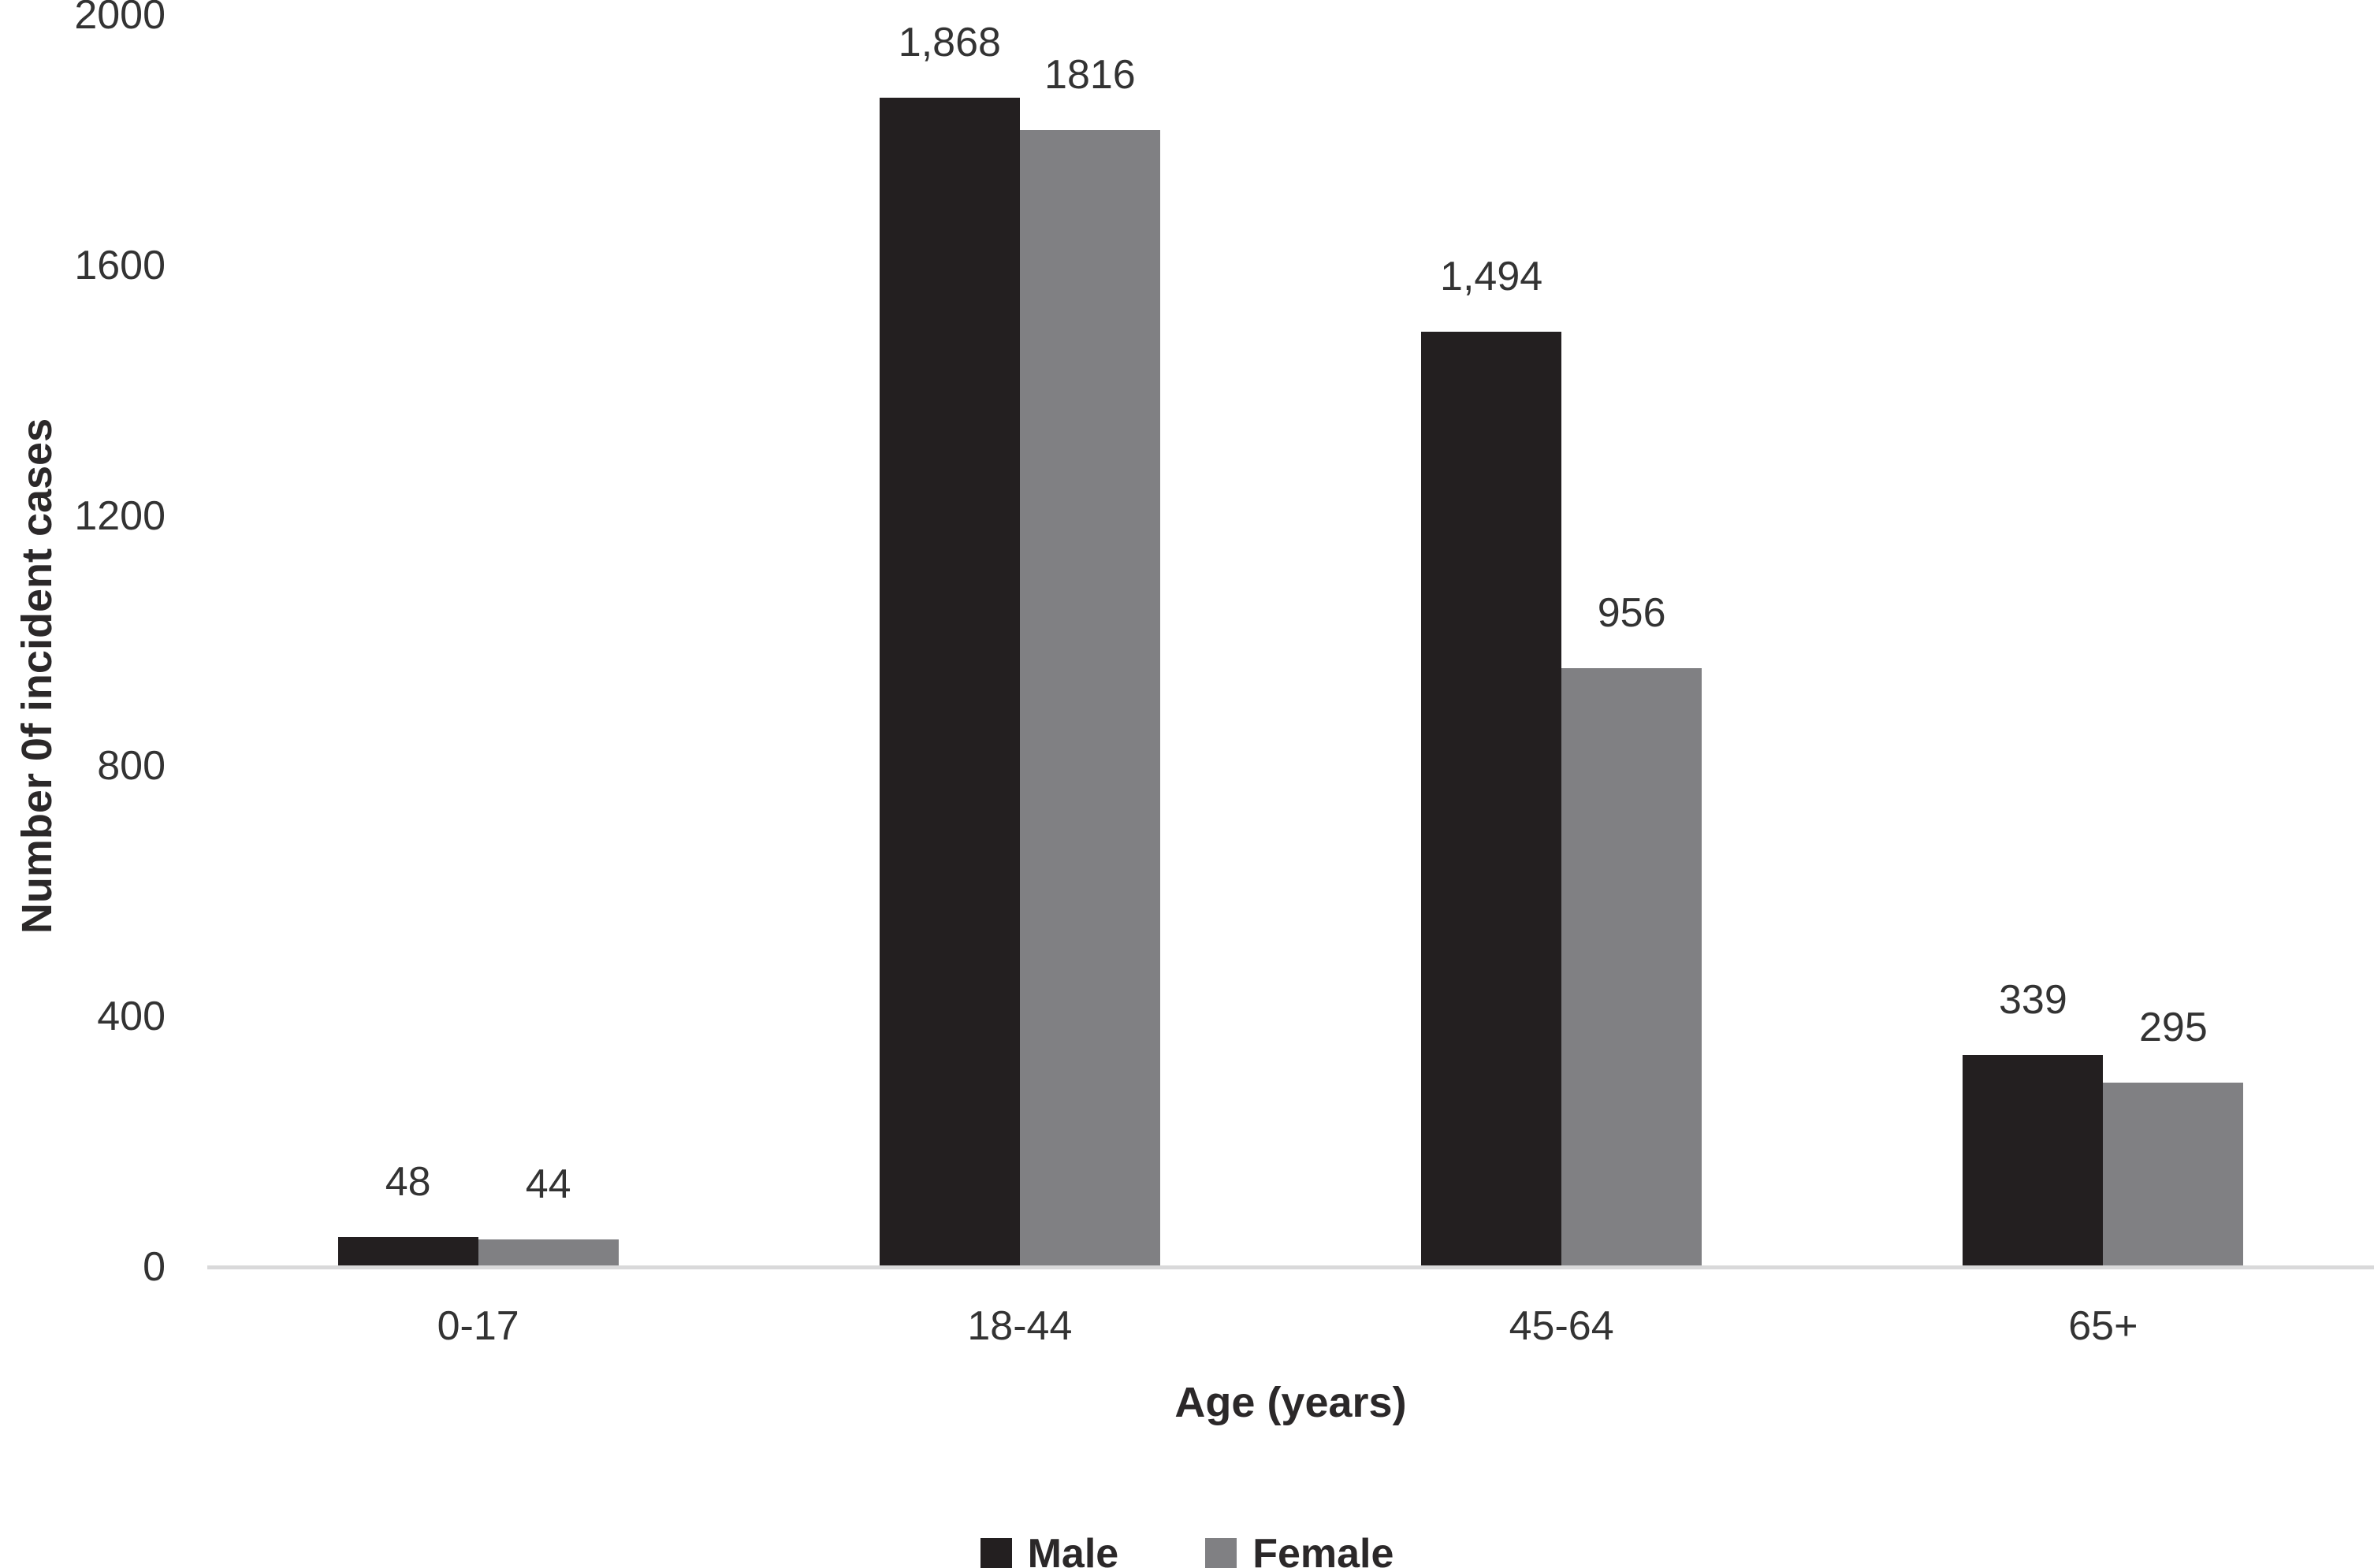  Describe the element at coordinates (1020, 1326) in the screenshot. I see `x-tick-label-18-44: 18-44` at that location.